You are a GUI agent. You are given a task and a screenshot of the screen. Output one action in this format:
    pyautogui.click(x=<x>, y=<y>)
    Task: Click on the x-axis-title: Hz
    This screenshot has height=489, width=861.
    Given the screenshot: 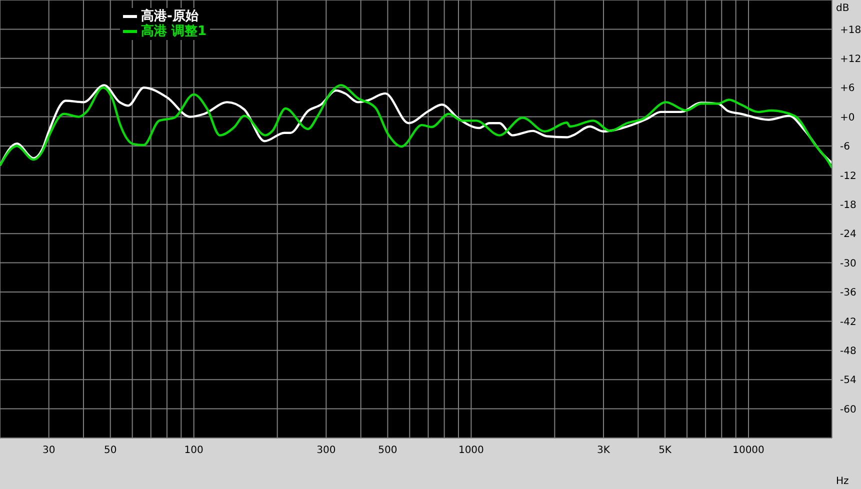 What is the action you would take?
    pyautogui.click(x=842, y=481)
    